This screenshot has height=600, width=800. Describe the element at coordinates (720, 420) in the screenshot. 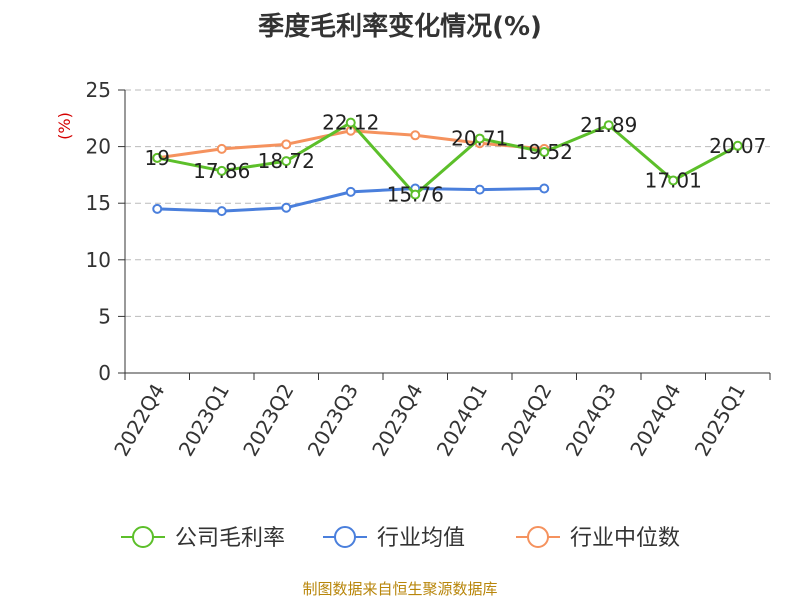

I see `x-tick-label: 2025Q1` at that location.